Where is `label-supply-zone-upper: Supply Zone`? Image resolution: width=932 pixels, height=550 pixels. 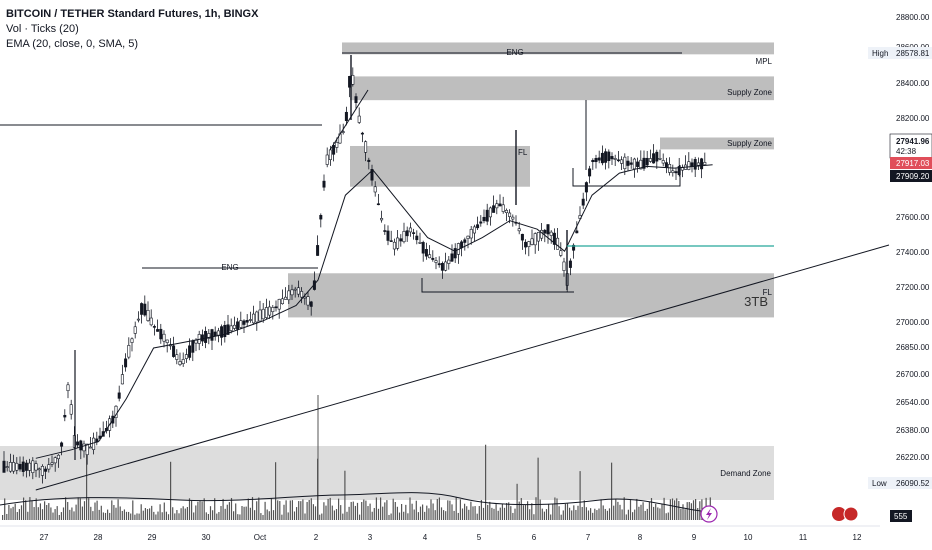 label-supply-zone-upper: Supply Zone is located at coordinates (749, 92).